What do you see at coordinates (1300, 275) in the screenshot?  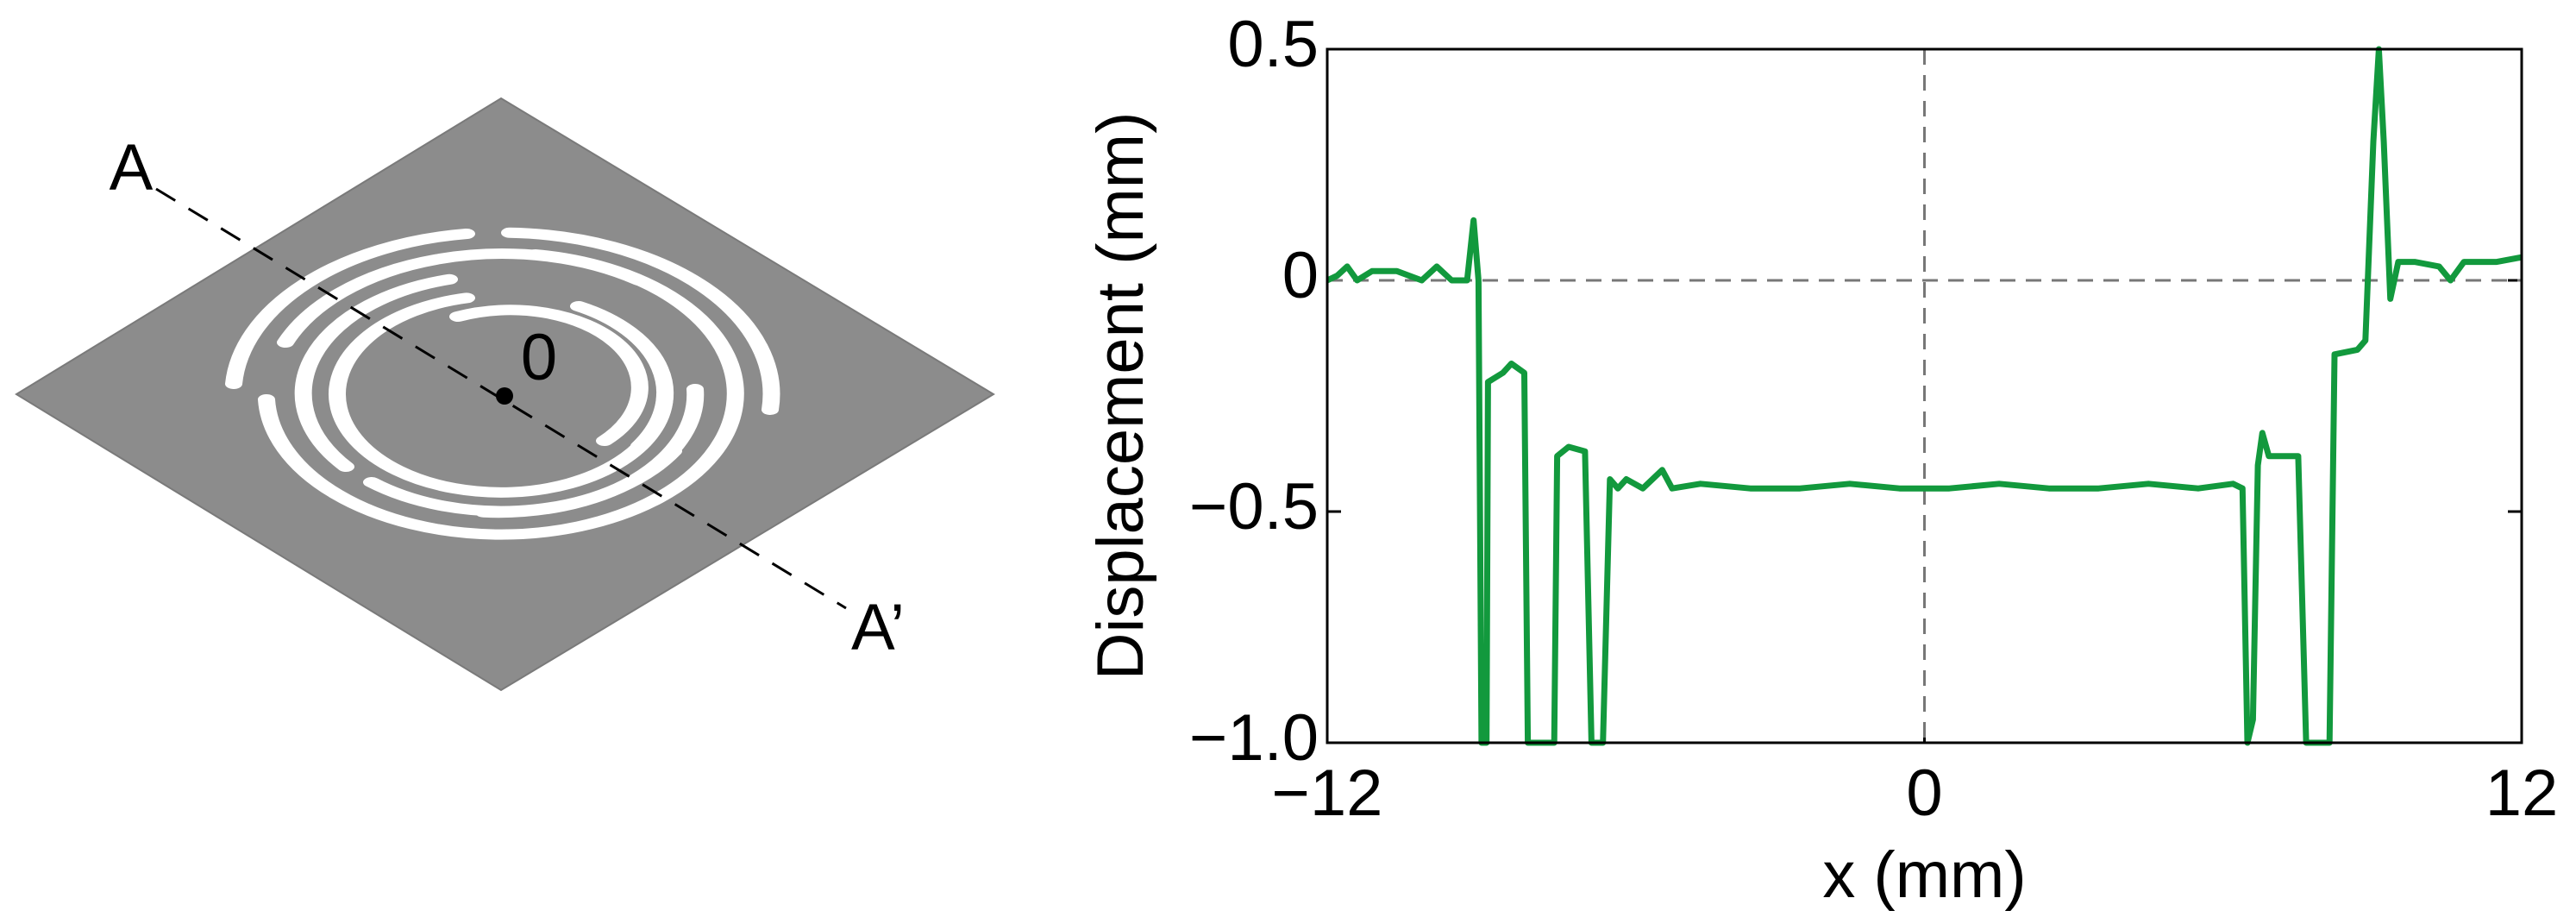 I see `y-tick-label: 0` at bounding box center [1300, 275].